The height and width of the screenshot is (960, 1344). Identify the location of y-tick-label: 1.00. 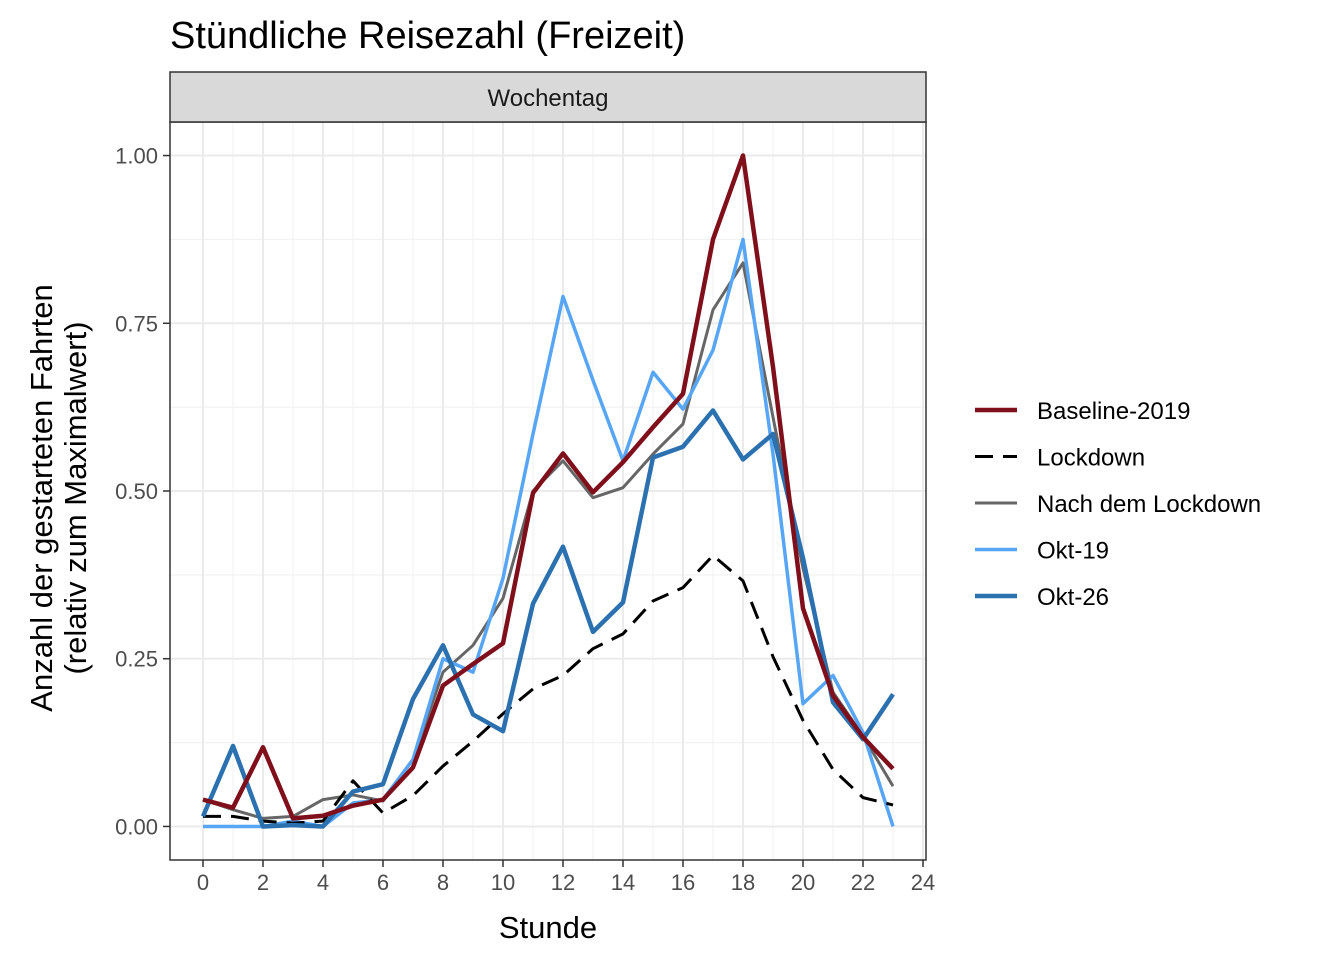
(136, 156).